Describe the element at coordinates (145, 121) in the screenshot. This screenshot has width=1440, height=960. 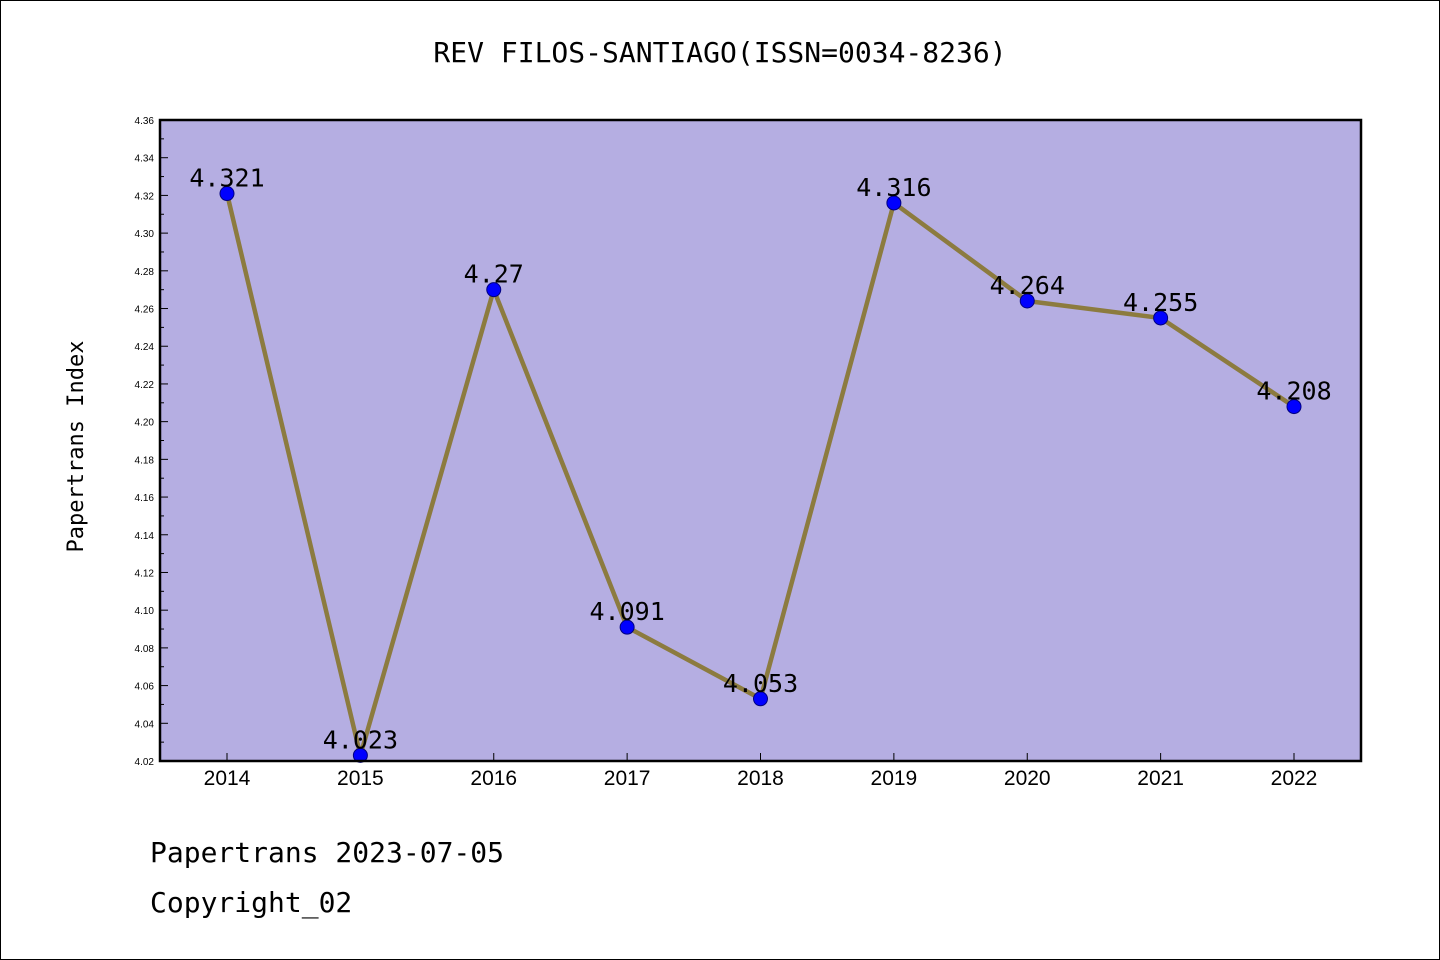
I see `y-tick-label: 4.36` at that location.